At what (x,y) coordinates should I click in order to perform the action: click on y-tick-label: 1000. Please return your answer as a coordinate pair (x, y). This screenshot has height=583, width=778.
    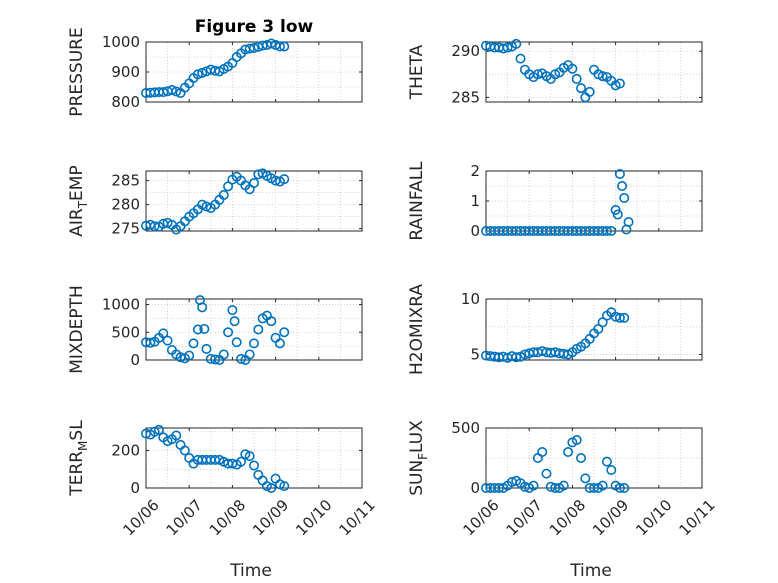
    Looking at the image, I should click on (121, 42).